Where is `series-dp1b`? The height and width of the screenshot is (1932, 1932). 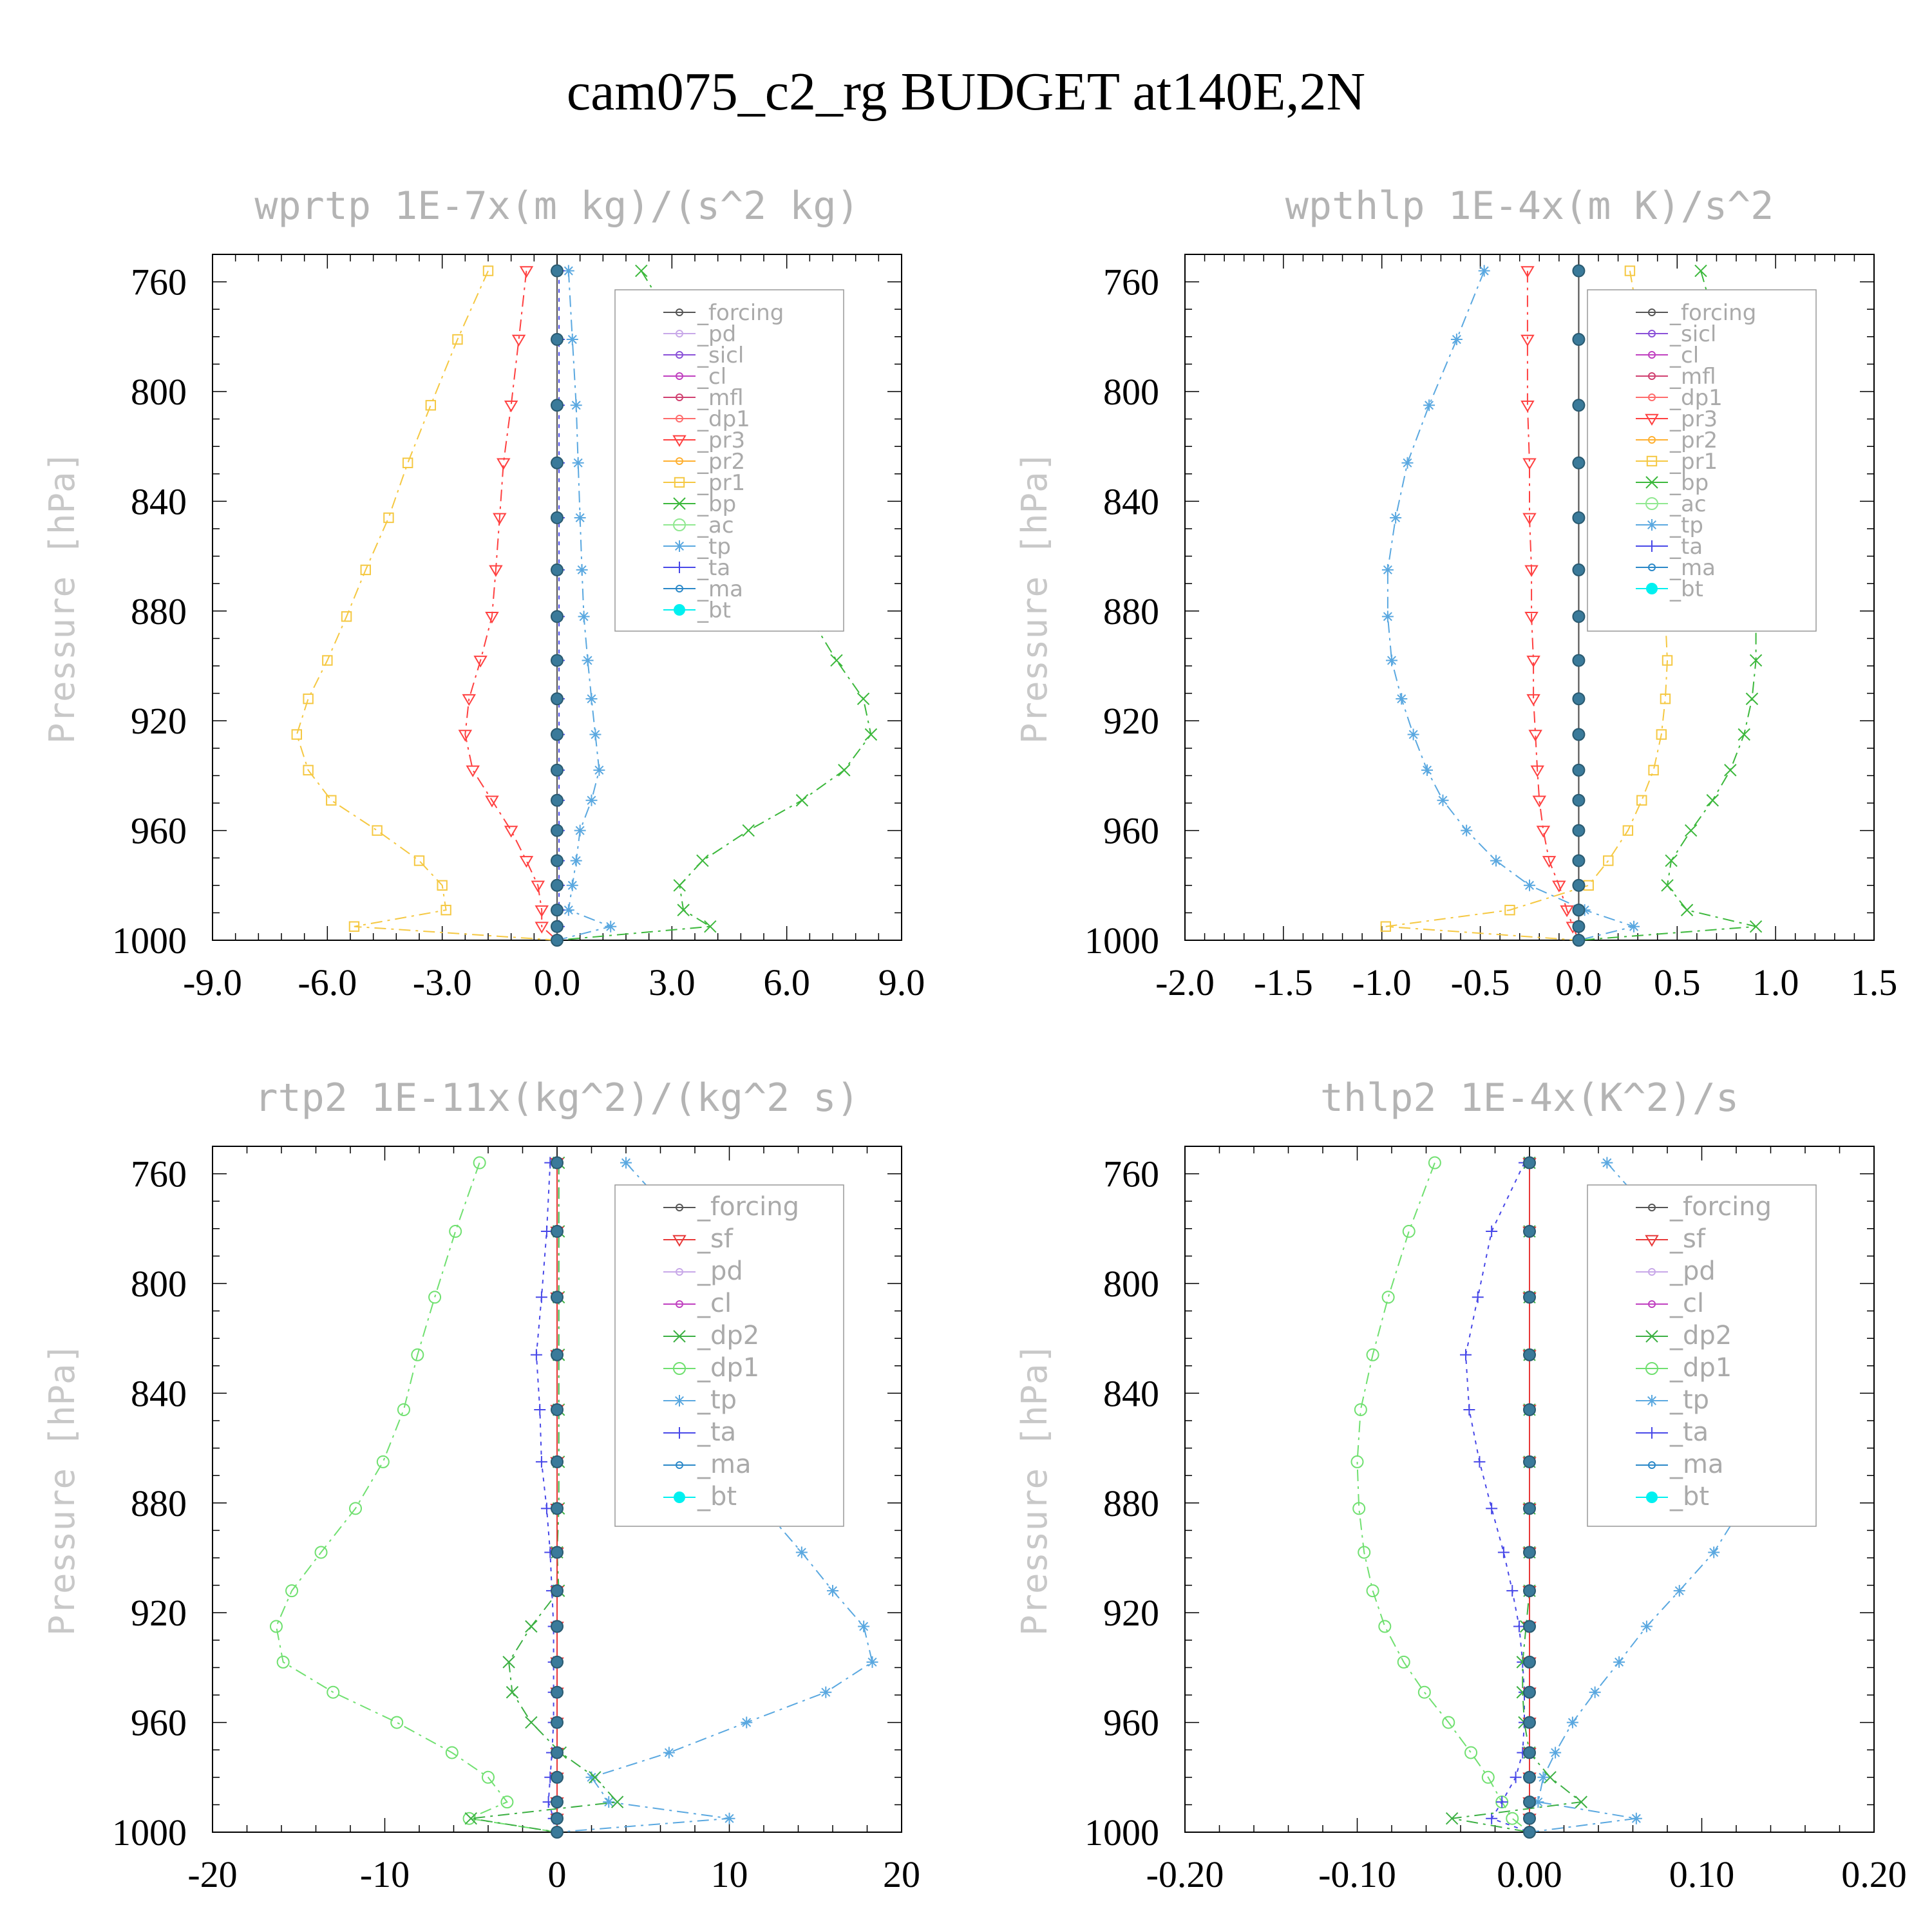
series-dp1b is located at coordinates (1440, 1494).